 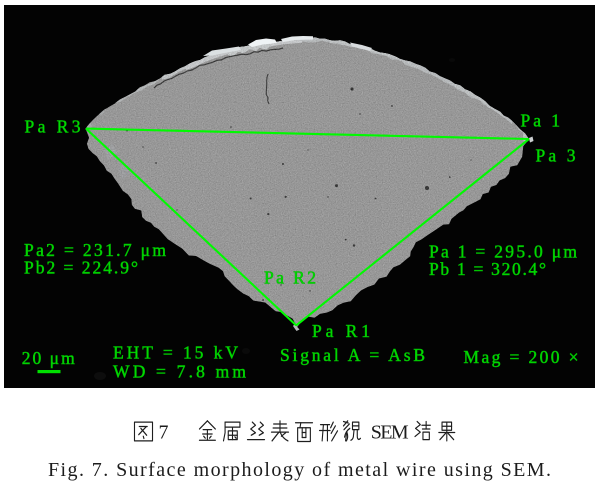 What do you see at coordinates (179, 372) in the screenshot?
I see `svg-text: WD = 7.8 mm` at bounding box center [179, 372].